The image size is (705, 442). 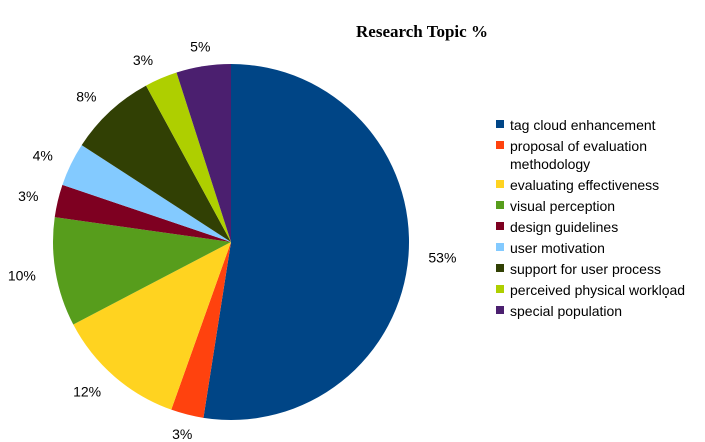 I want to click on legend-label: design guidelines, so click(x=564, y=227).